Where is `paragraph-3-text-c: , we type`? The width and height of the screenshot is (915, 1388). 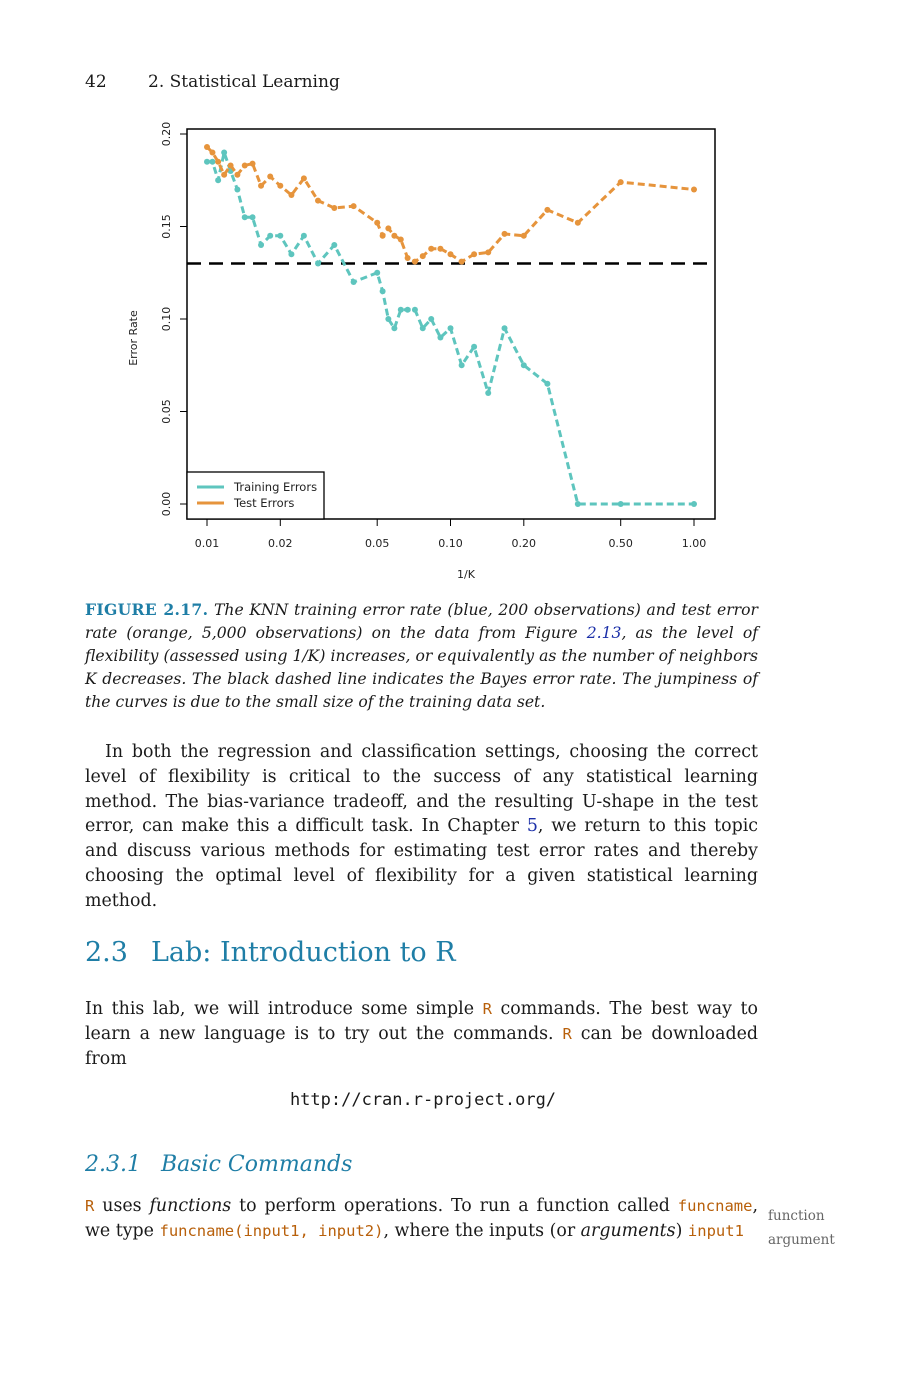 paragraph-3-text-c: , we type is located at coordinates (421, 1218).